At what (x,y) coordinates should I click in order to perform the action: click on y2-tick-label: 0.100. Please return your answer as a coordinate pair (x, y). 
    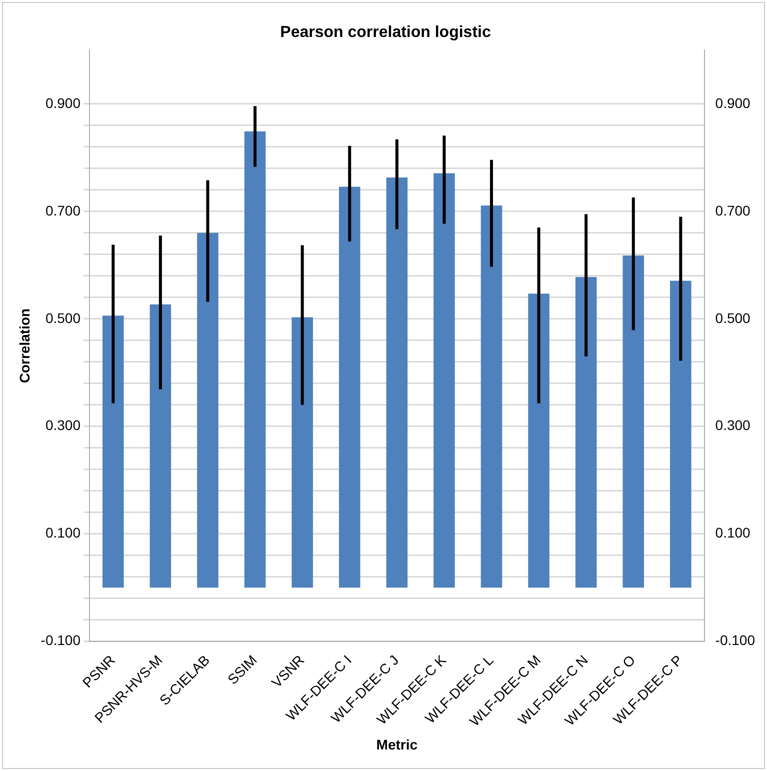
    Looking at the image, I should click on (733, 532).